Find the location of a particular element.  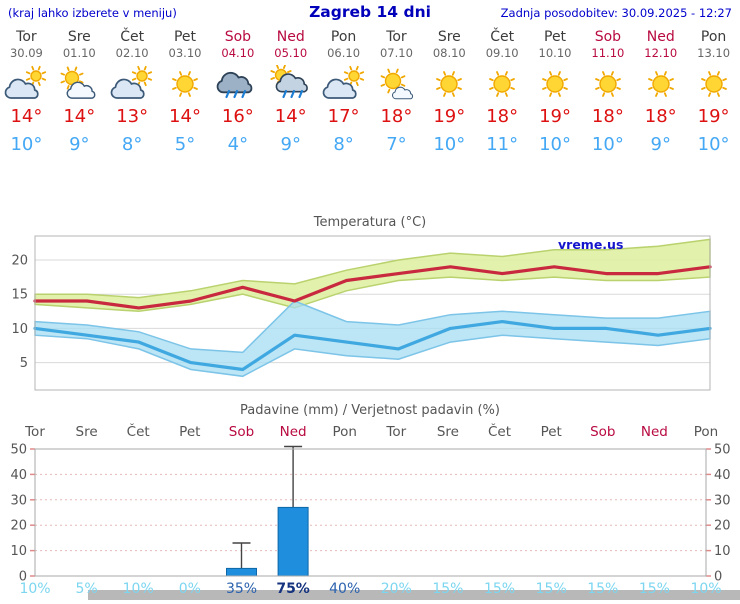

min-temp-band is located at coordinates (372, 339).